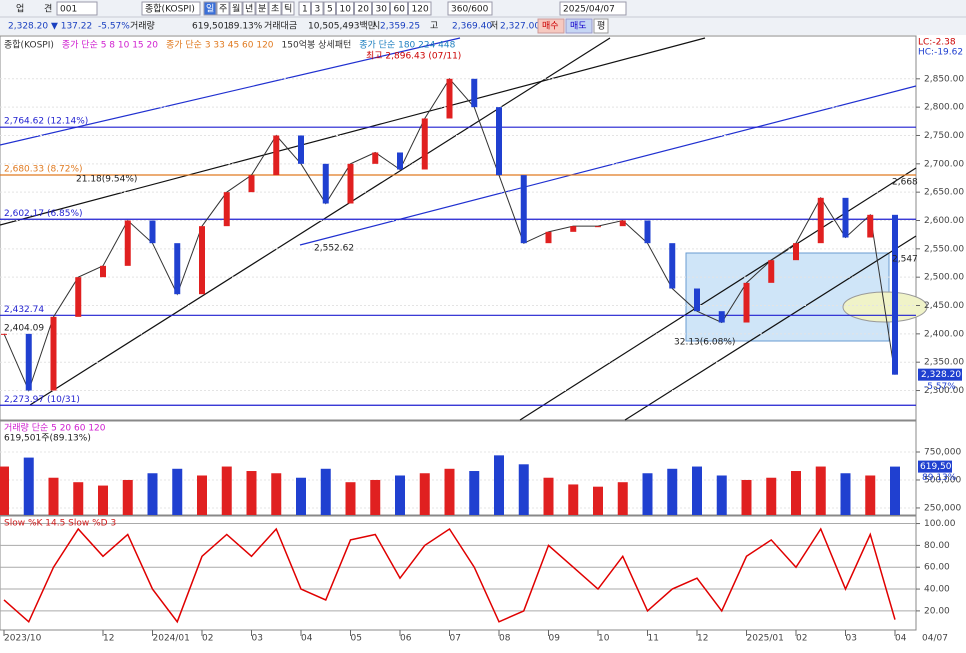 The width and height of the screenshot is (966, 653). Describe the element at coordinates (520, 27) in the screenshot. I see `low: 2,327.00` at that location.